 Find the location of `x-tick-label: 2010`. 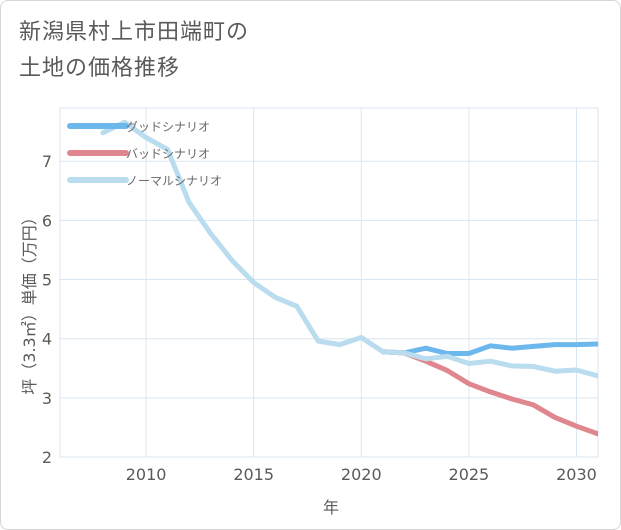

x-tick-label: 2010 is located at coordinates (146, 474).